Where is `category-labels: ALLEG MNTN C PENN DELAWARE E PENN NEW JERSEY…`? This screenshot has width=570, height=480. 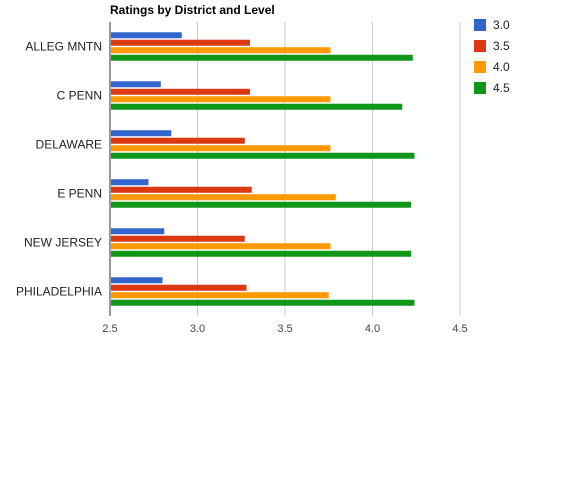 category-labels: ALLEG MNTN C PENN DELAWARE E PENN NEW JERSEY… is located at coordinates (59, 169).